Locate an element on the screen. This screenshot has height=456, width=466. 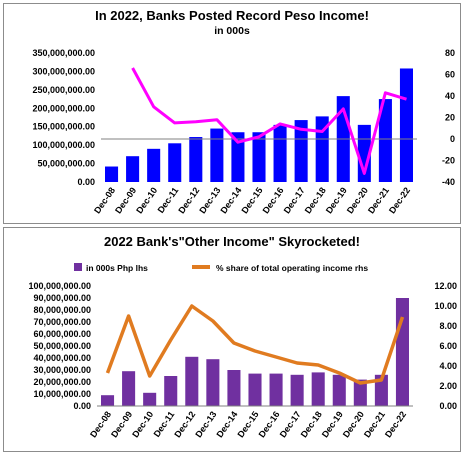
y-left-tick-label: 70,000,000.00 is located at coordinates (62, 322).